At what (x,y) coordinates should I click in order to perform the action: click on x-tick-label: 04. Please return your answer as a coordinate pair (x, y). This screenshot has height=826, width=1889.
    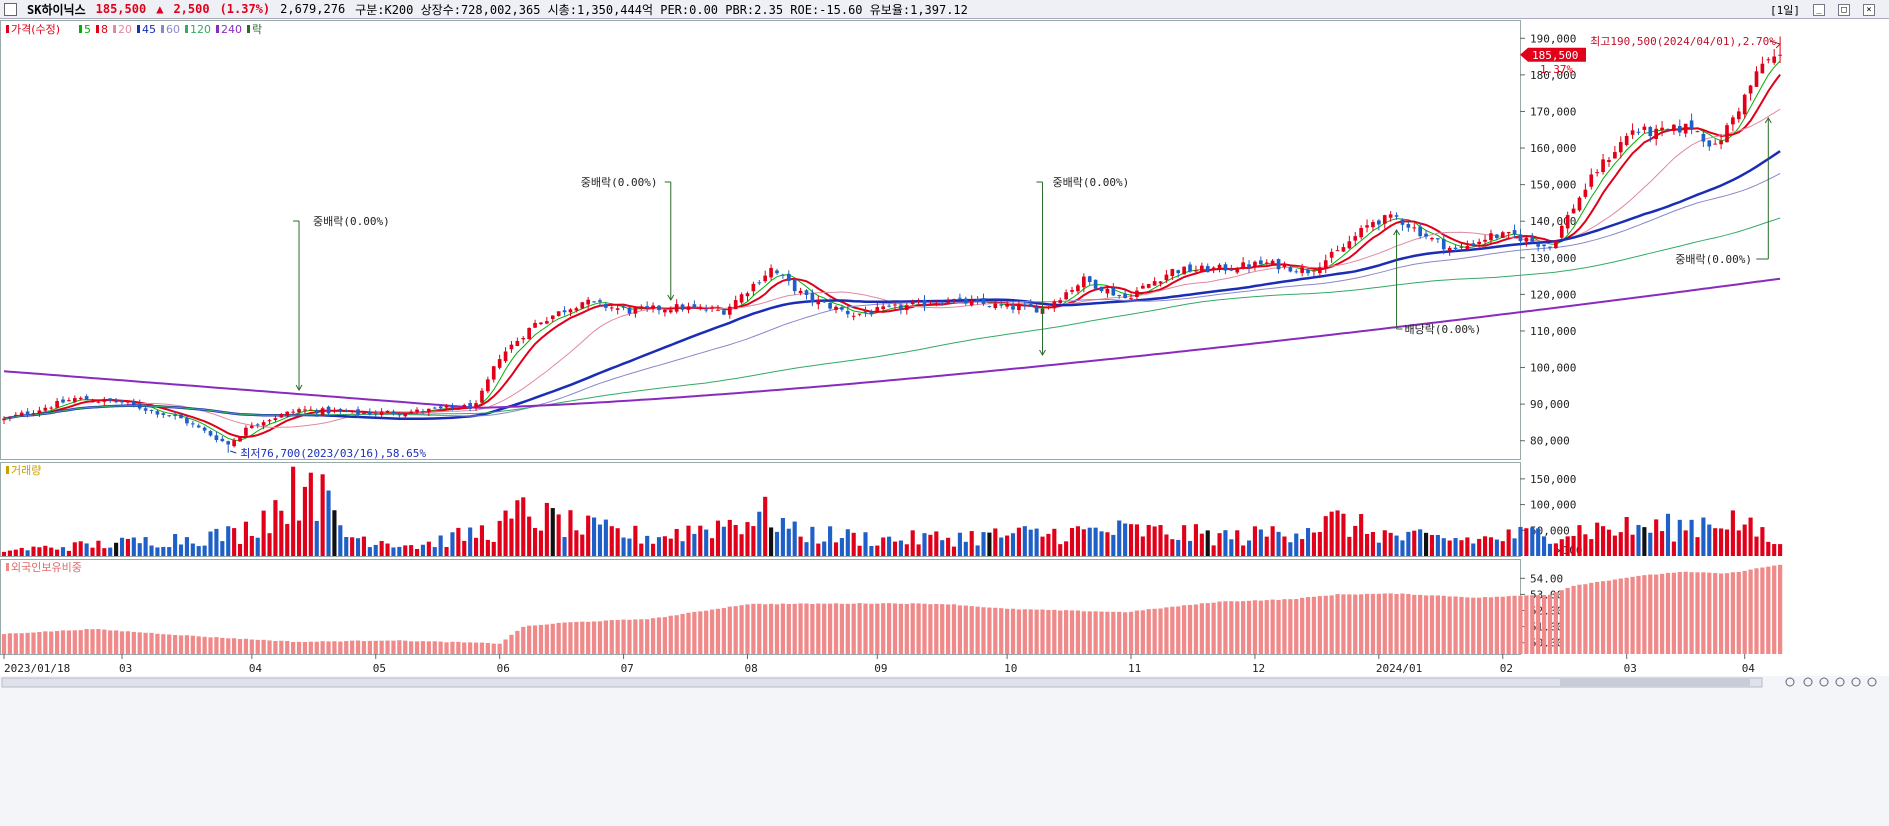
    Looking at the image, I should click on (256, 668).